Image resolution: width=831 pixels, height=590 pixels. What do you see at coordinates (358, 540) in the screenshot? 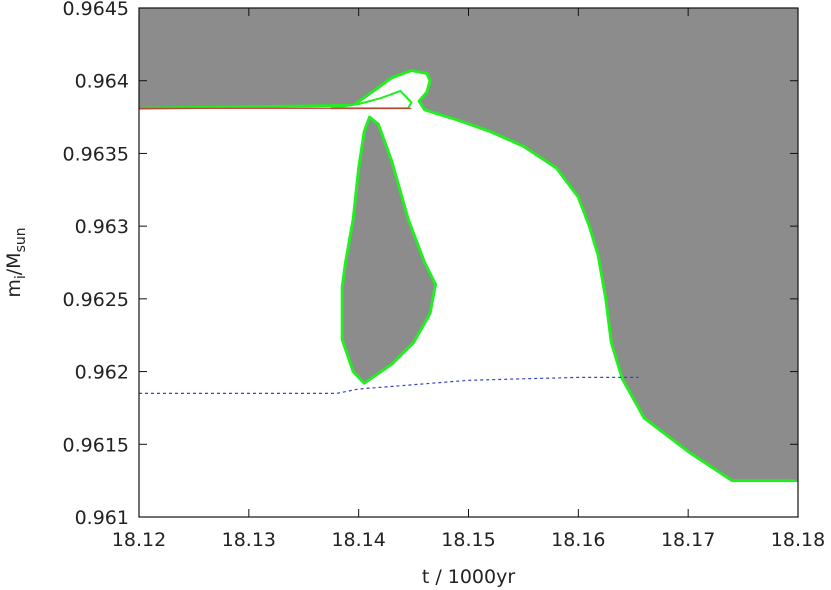
I see `x-tick-label: 18.14` at bounding box center [358, 540].